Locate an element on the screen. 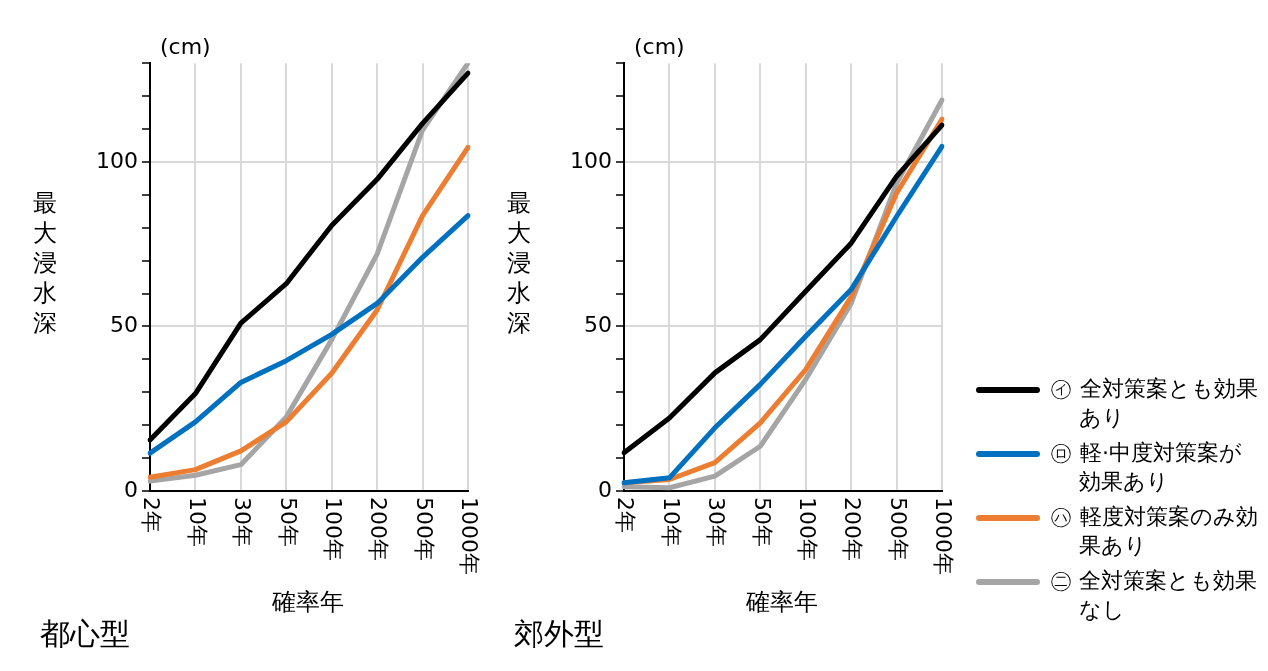  legend-label: ㊁ 全対策案とも効果なし is located at coordinates (1154, 595).